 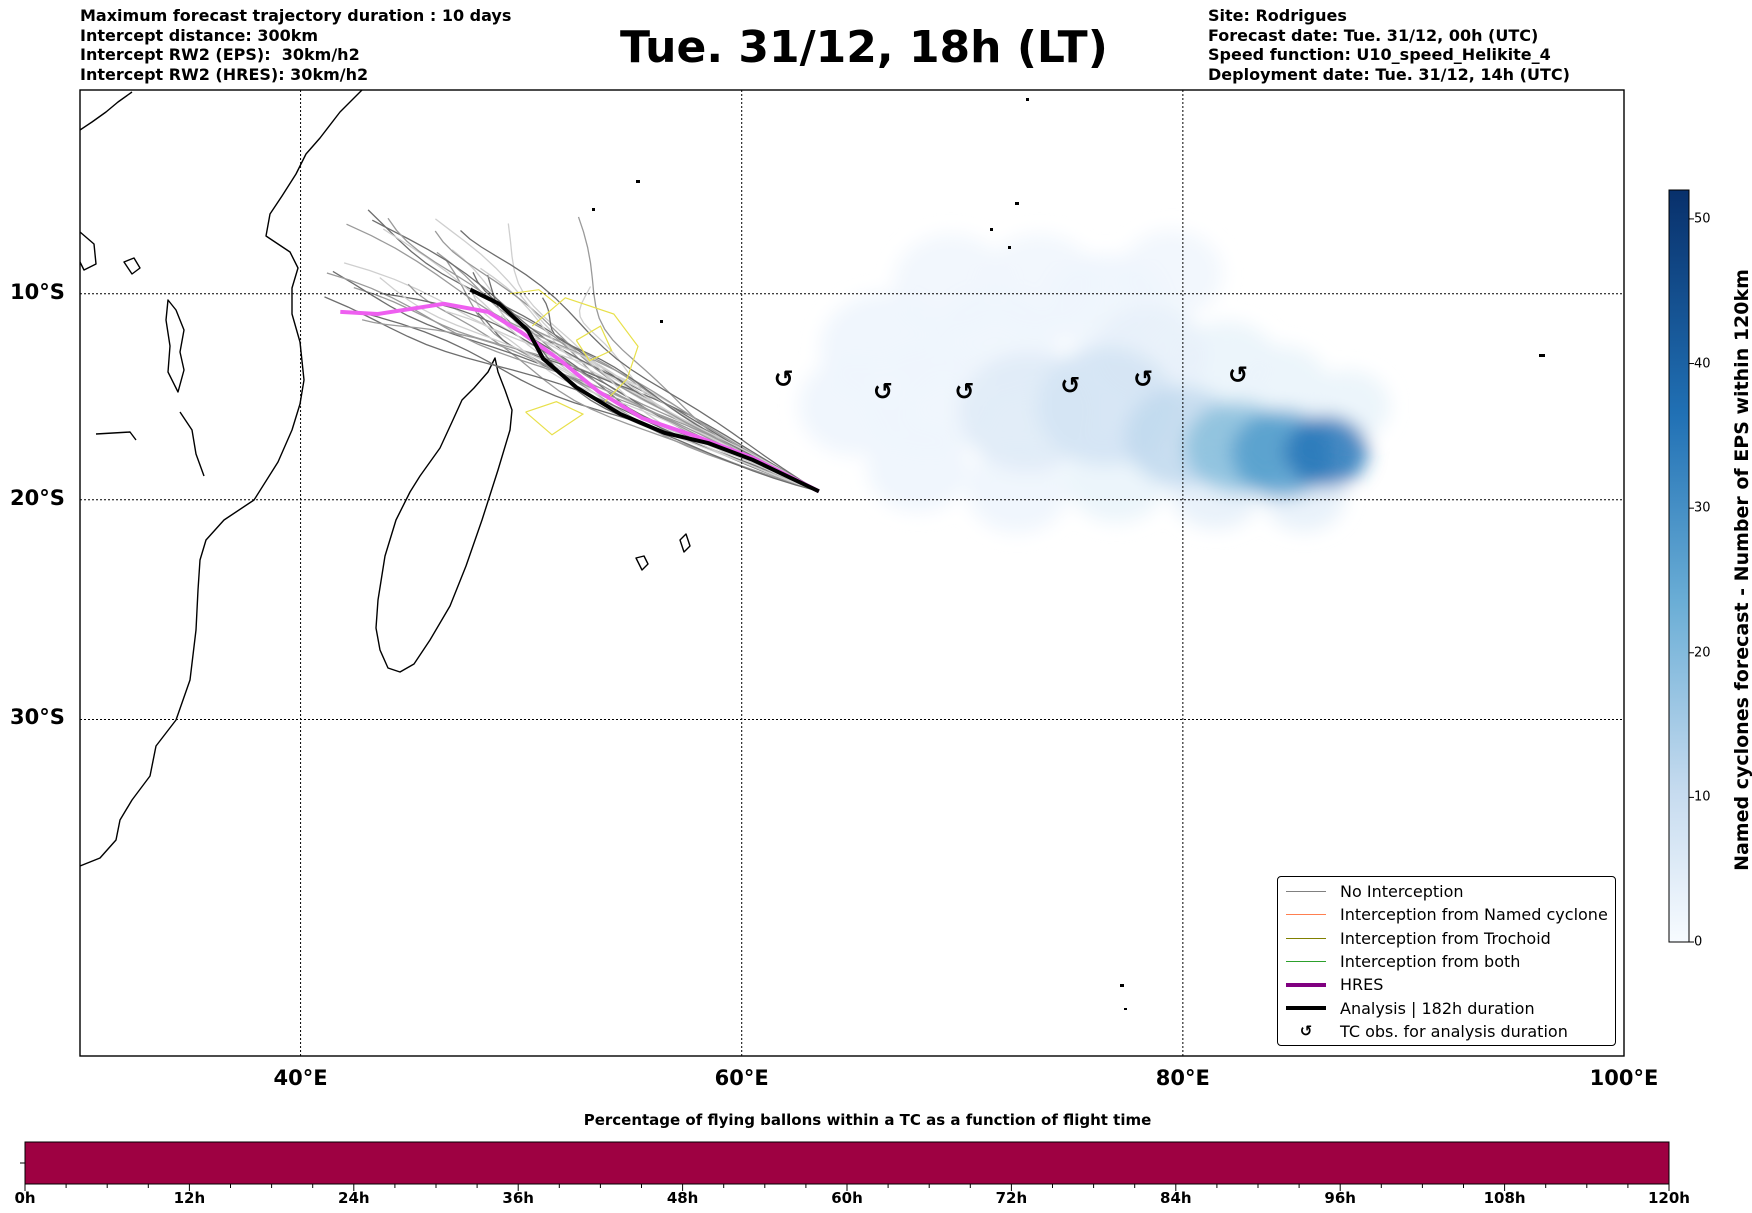 What do you see at coordinates (847, 1163) in the screenshot?
I see `flight-time-bar` at bounding box center [847, 1163].